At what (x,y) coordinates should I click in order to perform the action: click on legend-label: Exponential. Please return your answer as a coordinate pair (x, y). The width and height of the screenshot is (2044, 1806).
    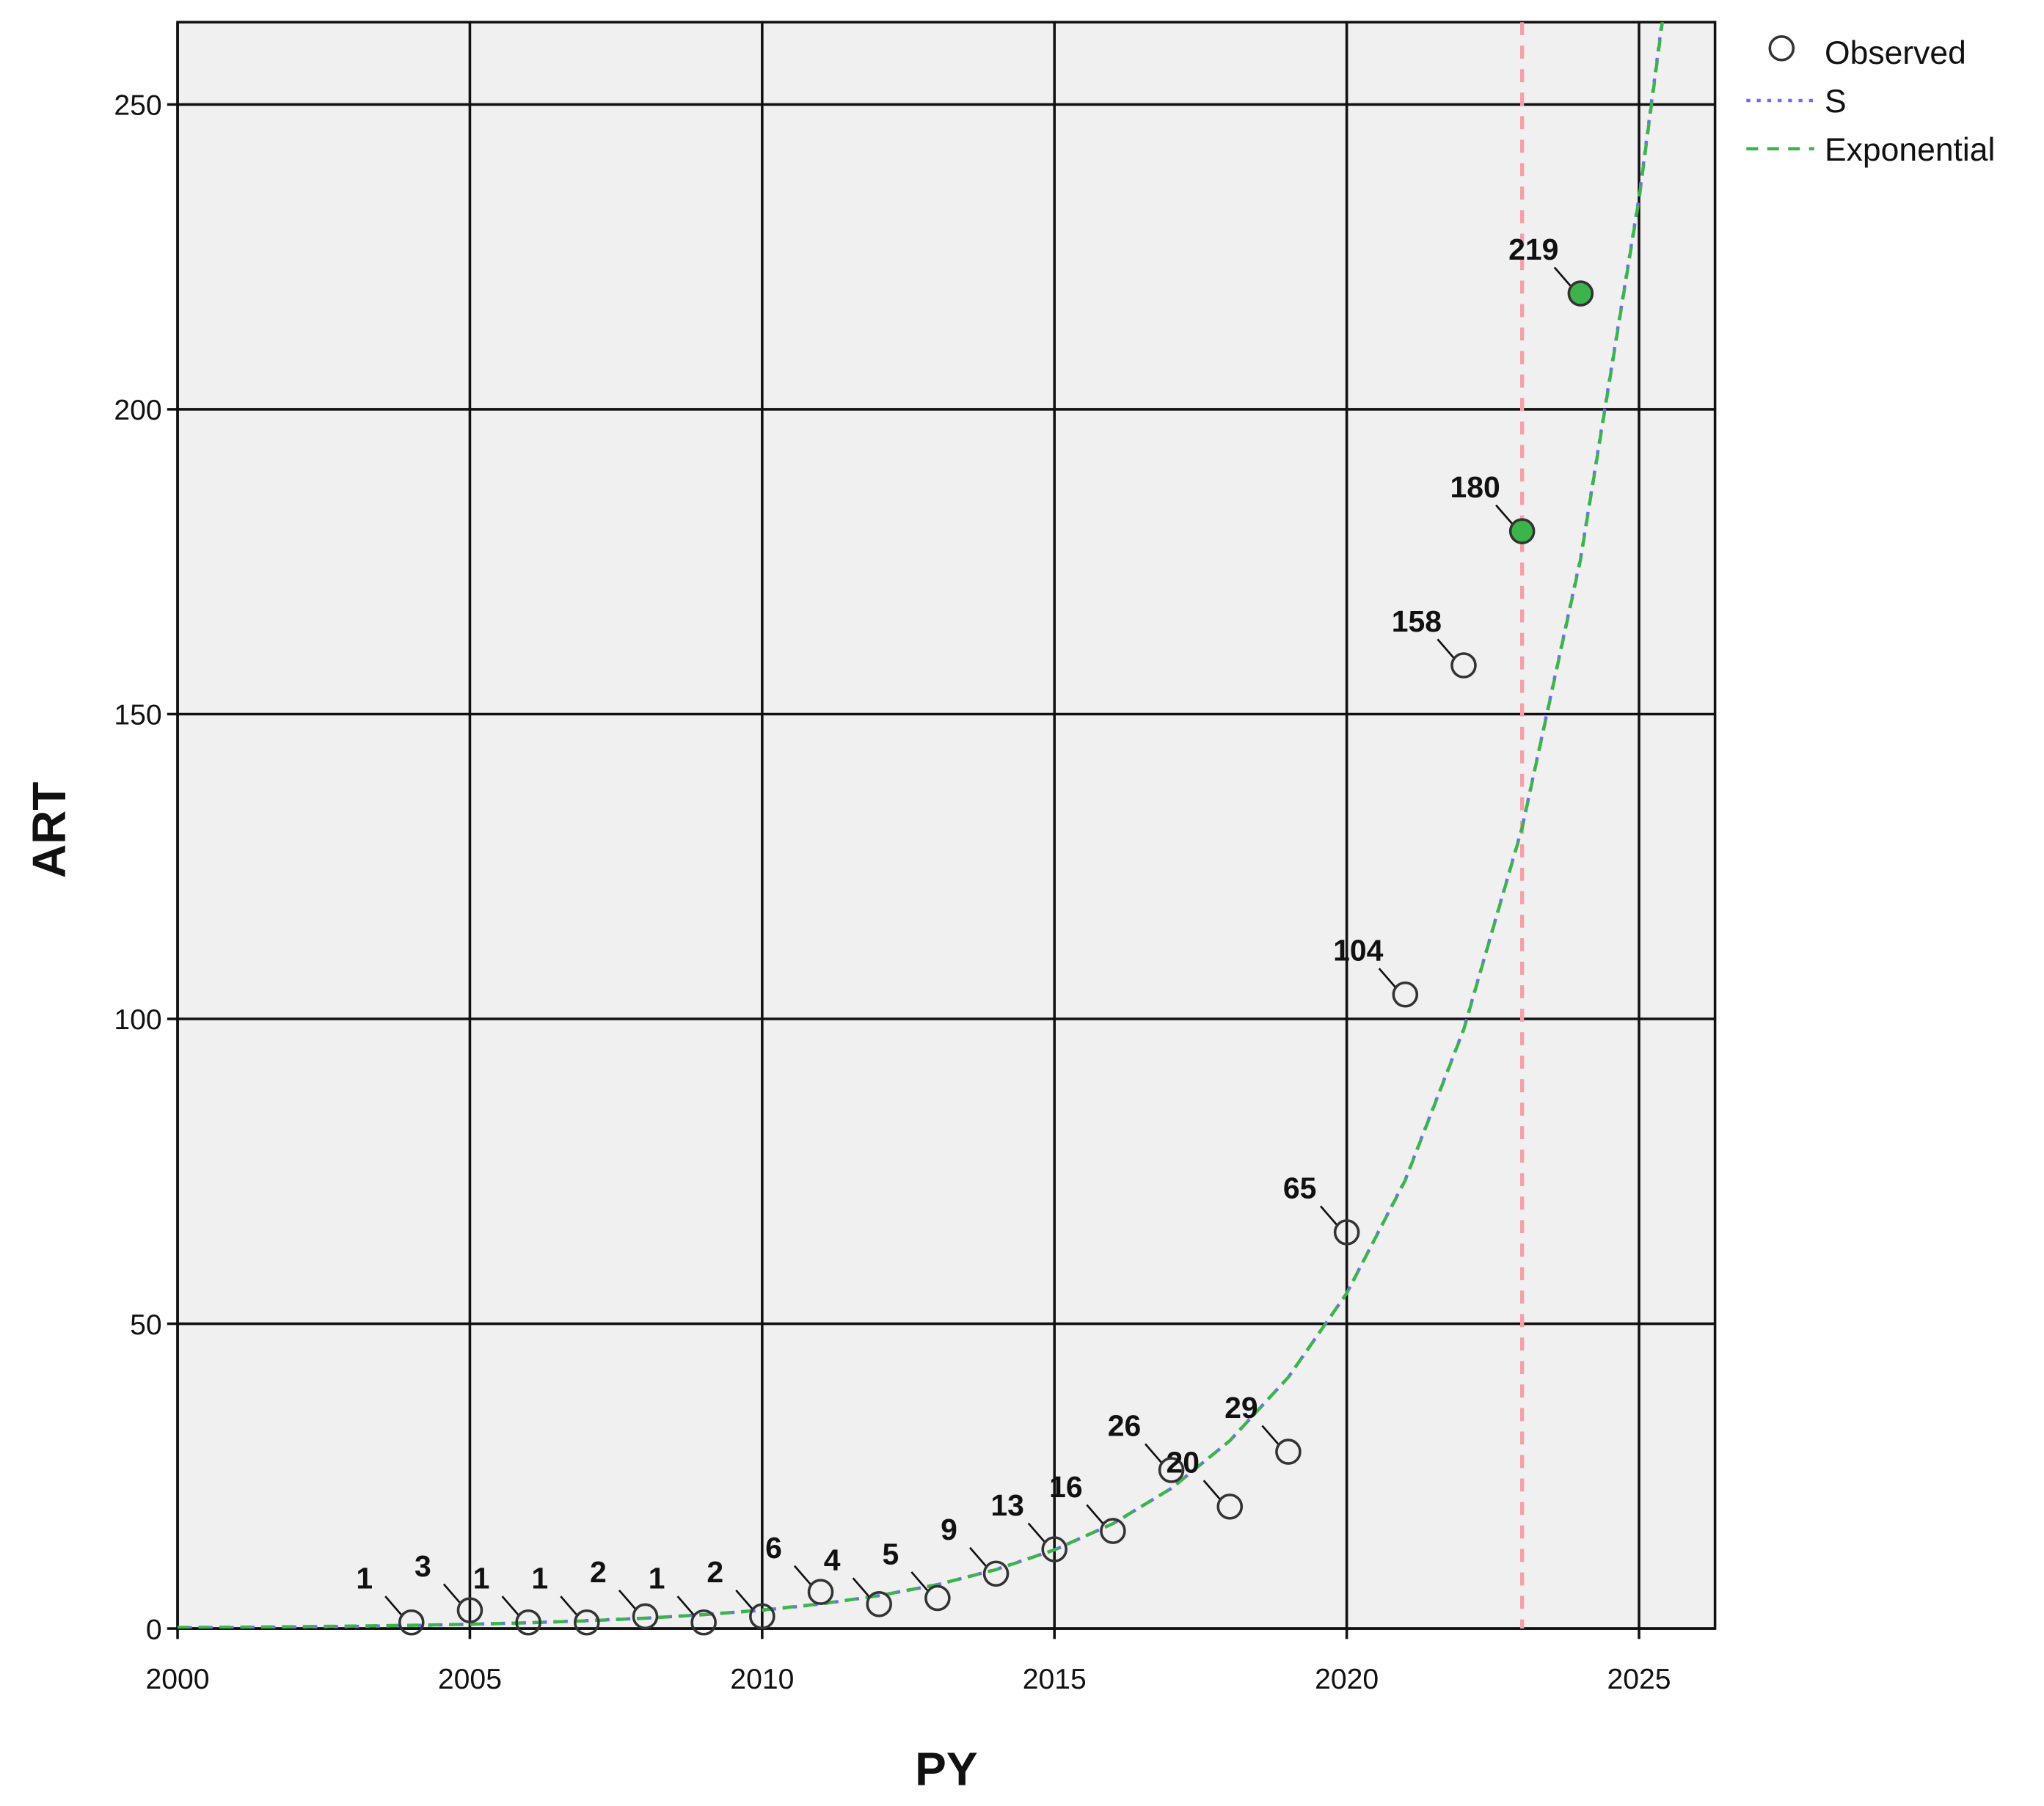
    Looking at the image, I should click on (1910, 150).